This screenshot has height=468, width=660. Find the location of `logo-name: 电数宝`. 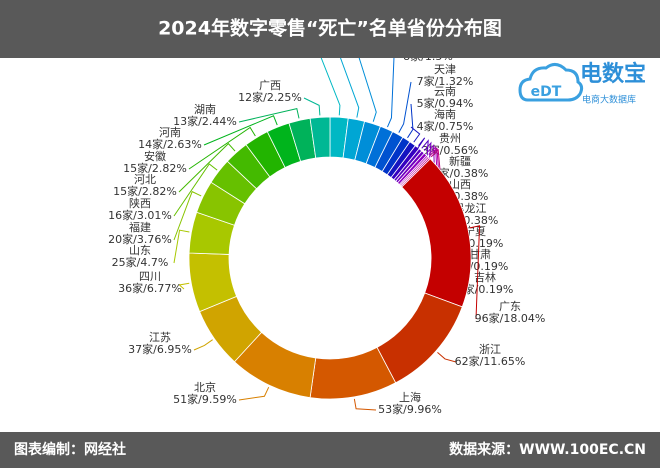

logo-name: 电数宝 is located at coordinates (613, 74).